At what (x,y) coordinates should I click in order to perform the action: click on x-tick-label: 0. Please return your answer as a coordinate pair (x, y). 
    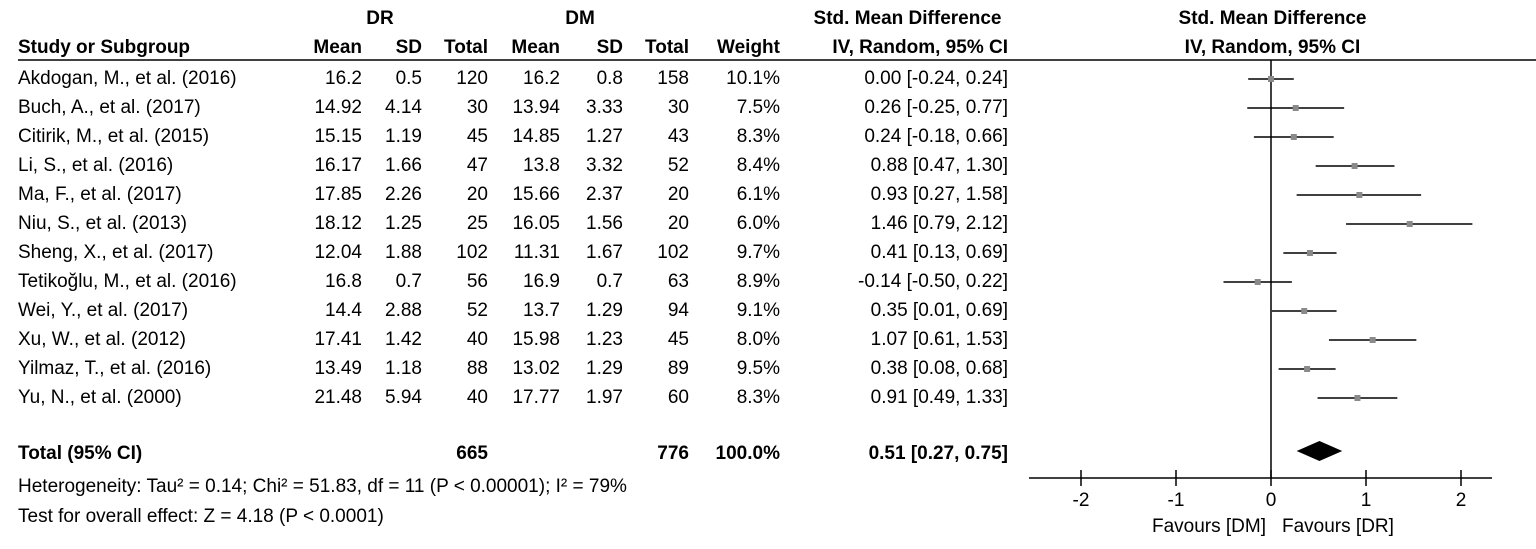
    Looking at the image, I should click on (1271, 500).